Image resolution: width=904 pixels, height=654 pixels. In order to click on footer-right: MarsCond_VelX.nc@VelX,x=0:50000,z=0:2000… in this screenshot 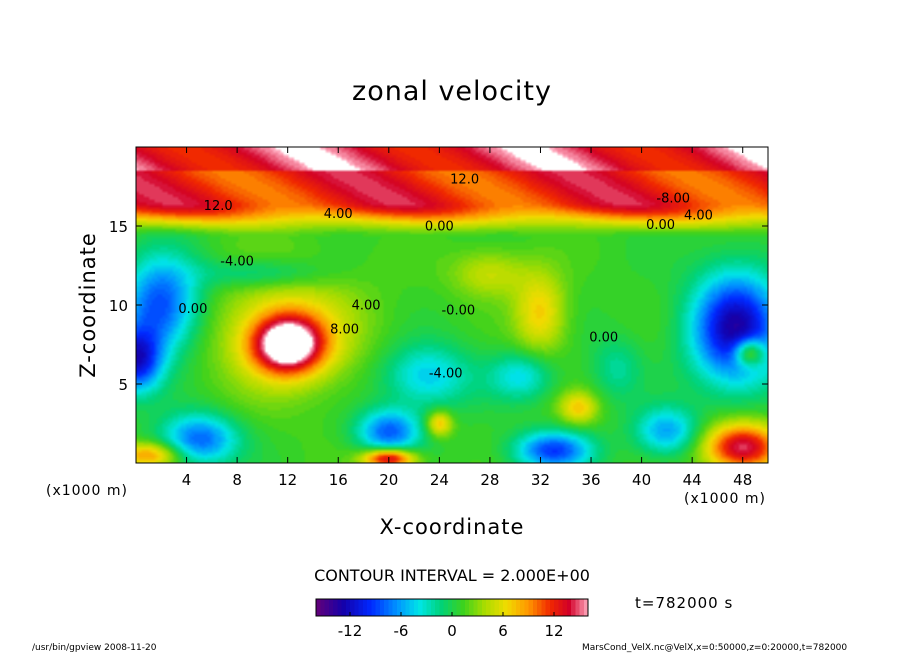, I will do `click(715, 648)`.